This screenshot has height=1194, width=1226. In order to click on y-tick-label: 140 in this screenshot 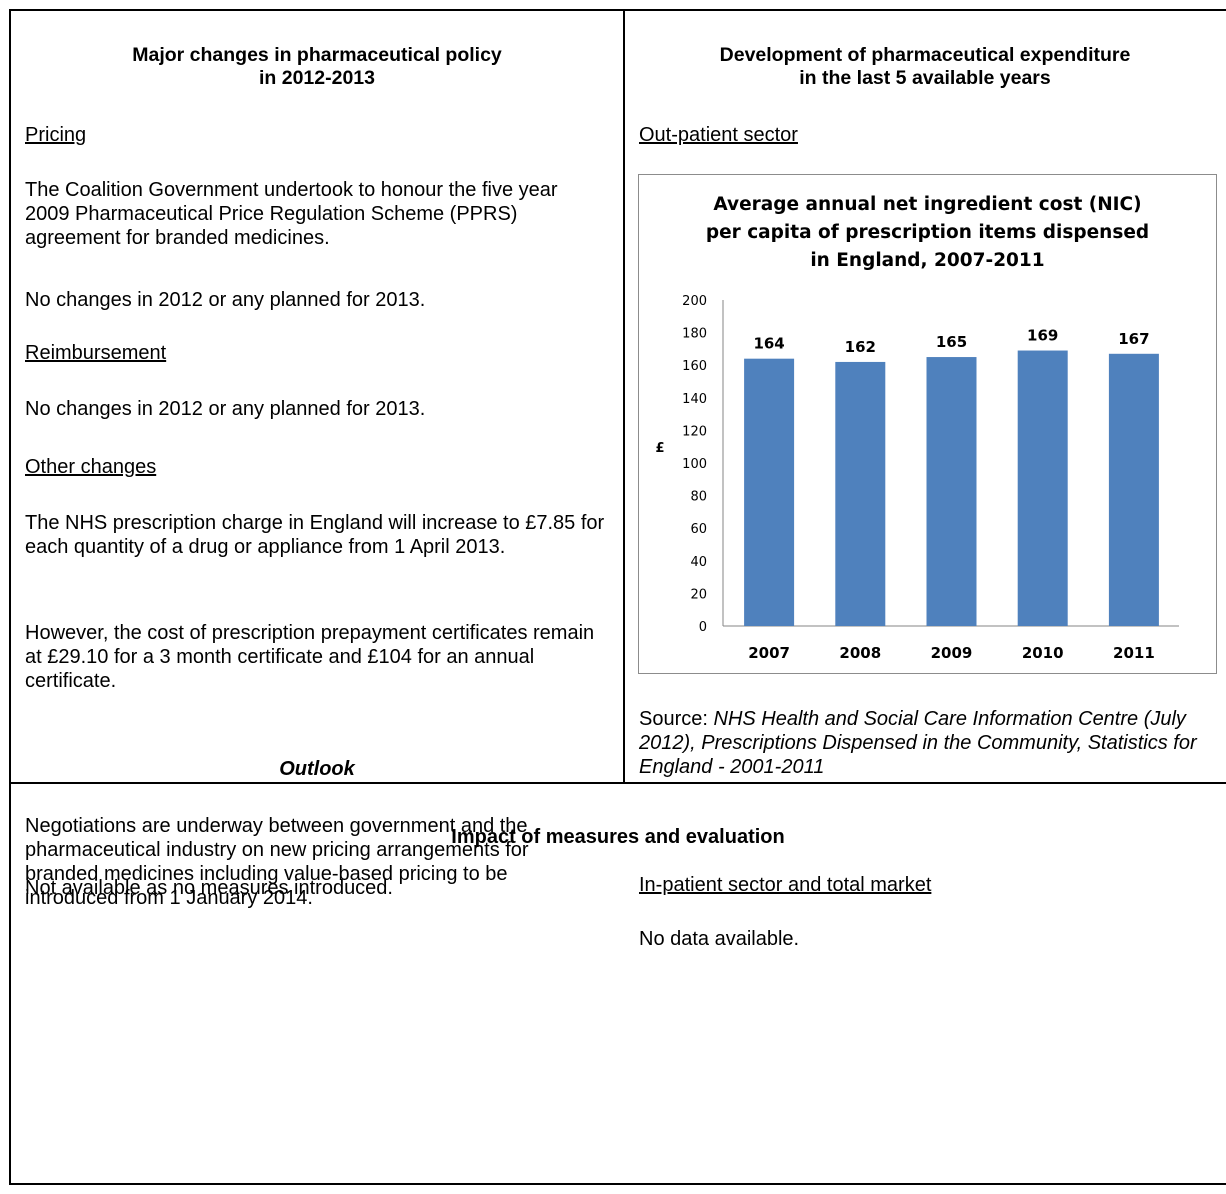, I will do `click(694, 399)`.